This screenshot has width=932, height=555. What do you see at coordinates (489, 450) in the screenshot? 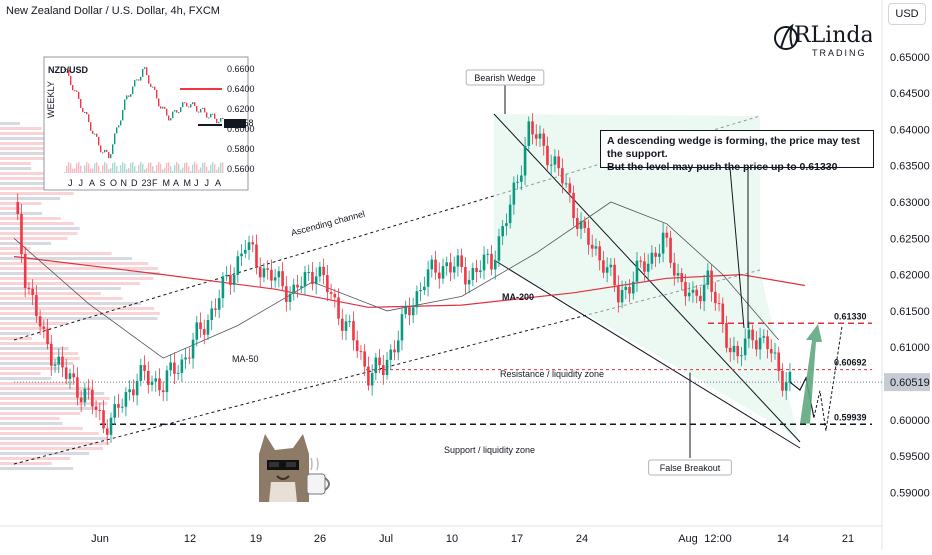
I see `support-zone-label: Support / liquidity zone` at bounding box center [489, 450].